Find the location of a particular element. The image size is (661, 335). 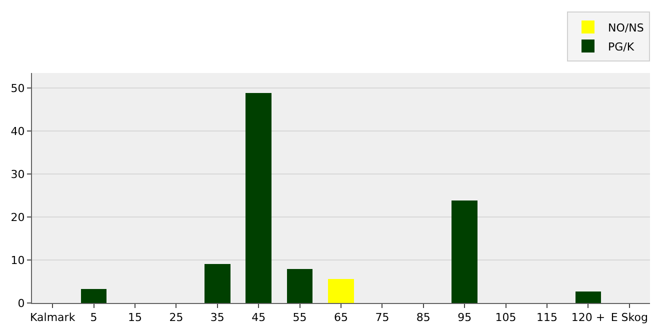

x-tick-label: 65 is located at coordinates (341, 317).